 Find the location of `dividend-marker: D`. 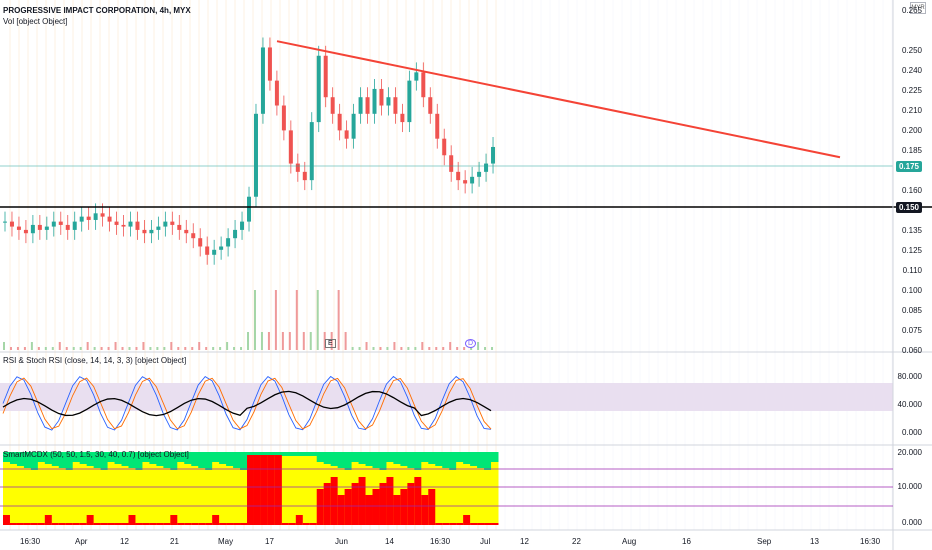

dividend-marker: D is located at coordinates (471, 343).